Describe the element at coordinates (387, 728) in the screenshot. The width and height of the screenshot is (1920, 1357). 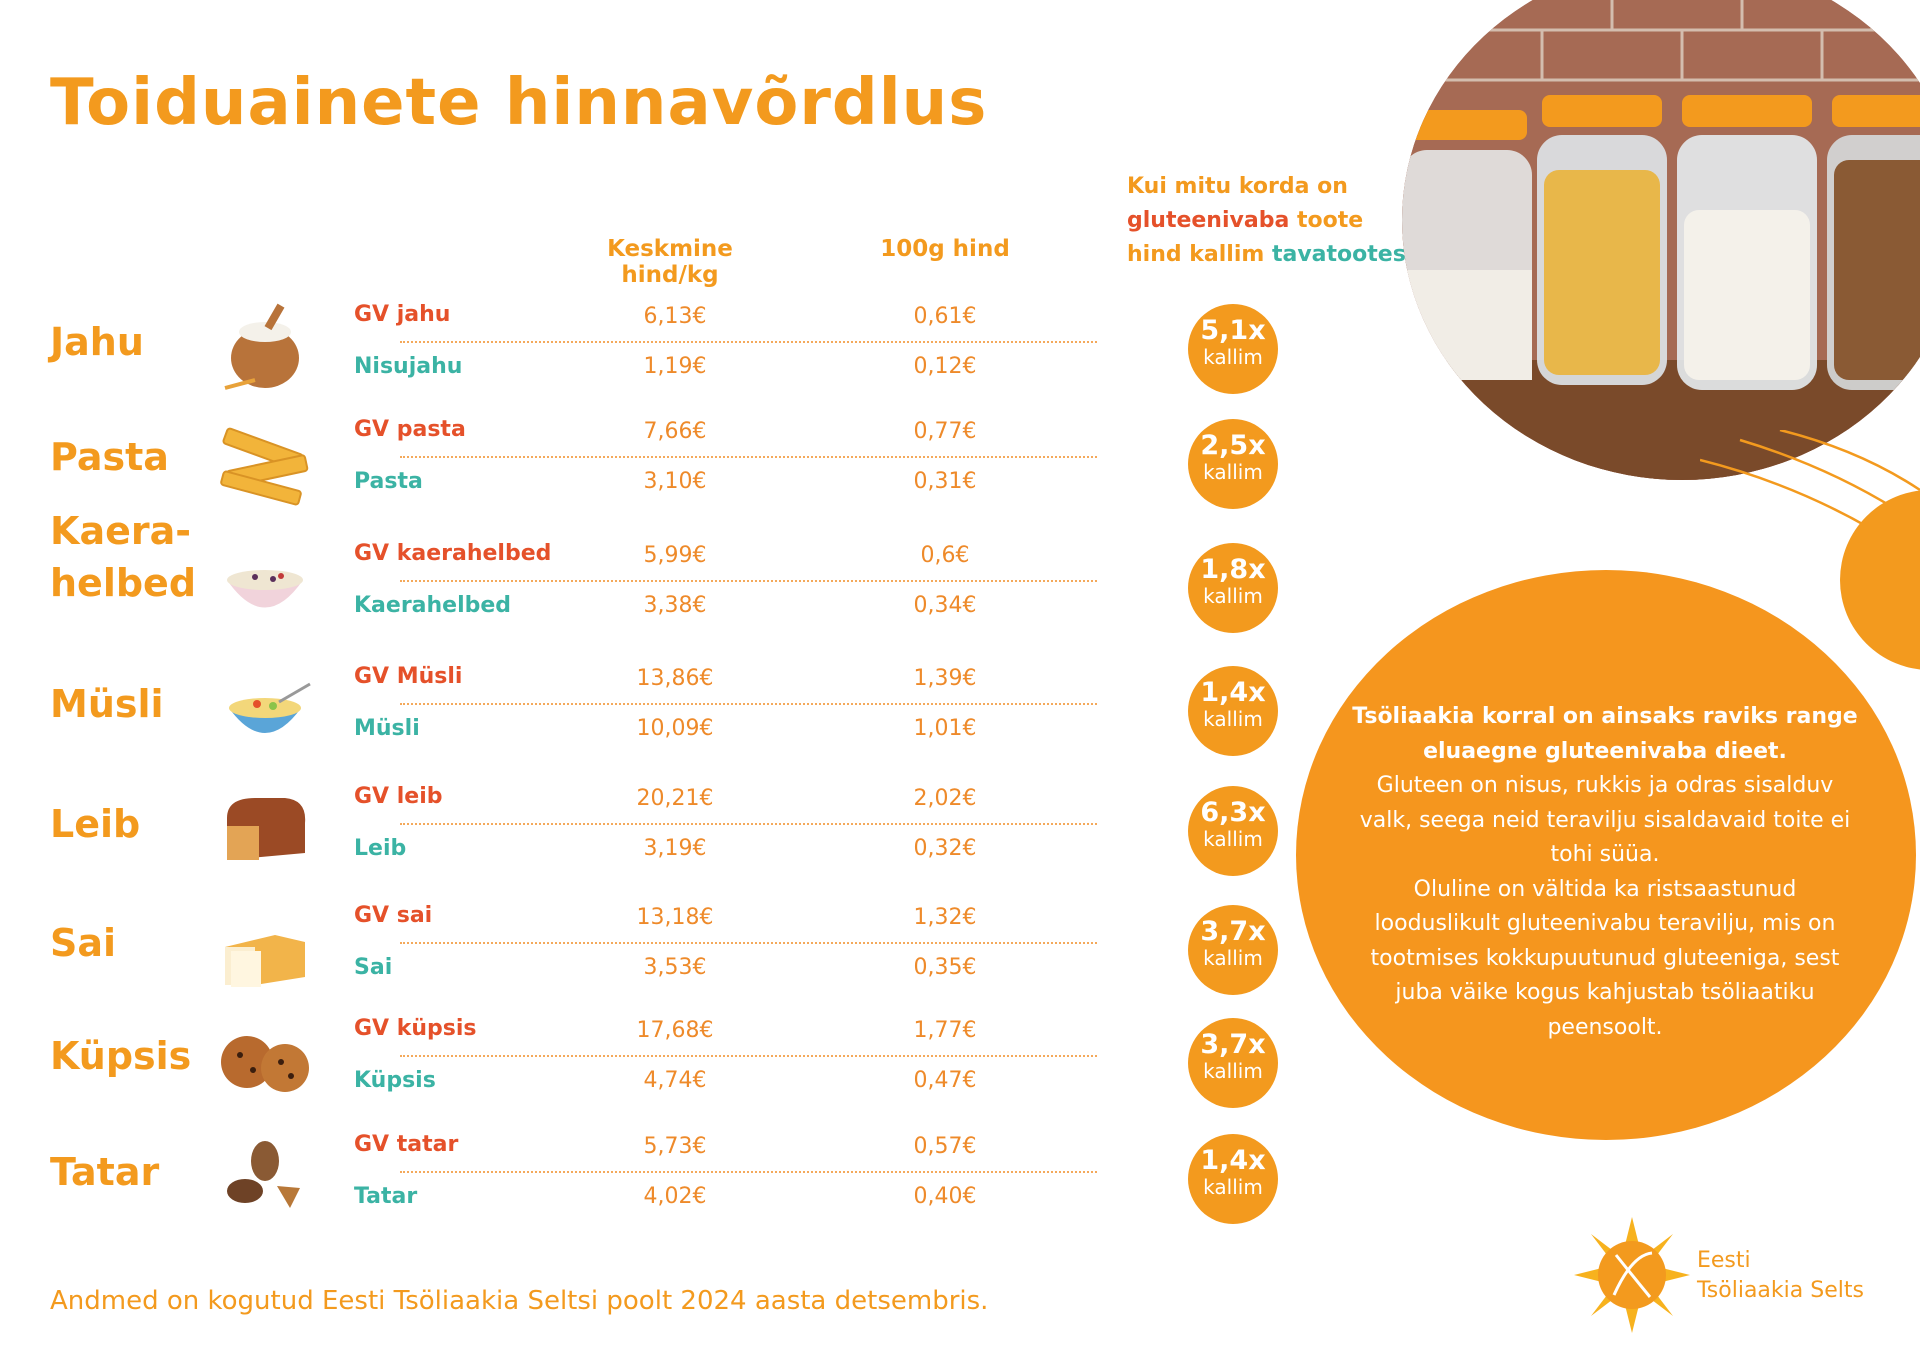
I see `regular-product-name: Müsli` at that location.